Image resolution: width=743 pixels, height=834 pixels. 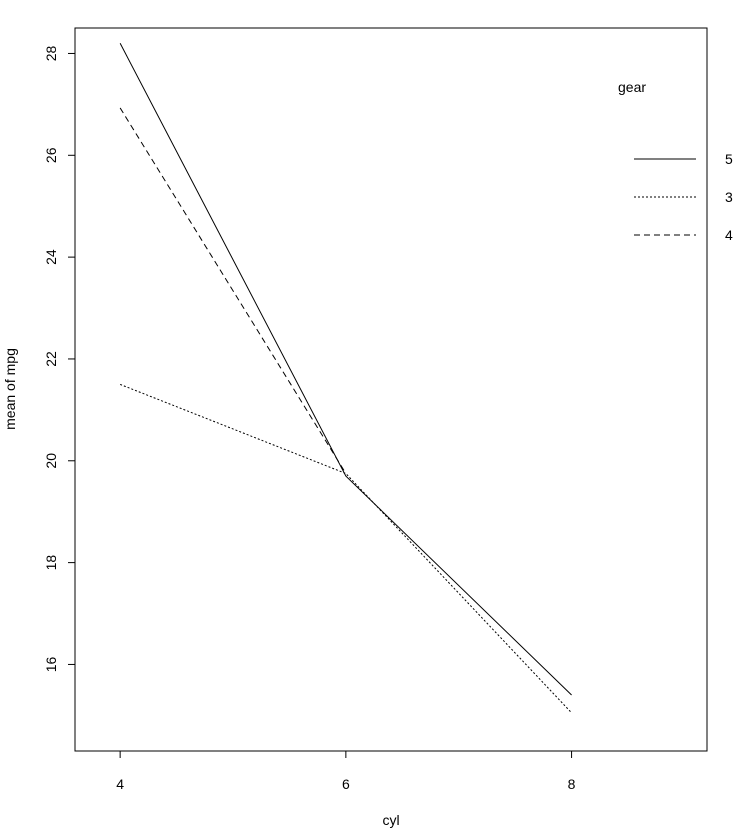 I want to click on x-axis-title: cyl, so click(x=390, y=820).